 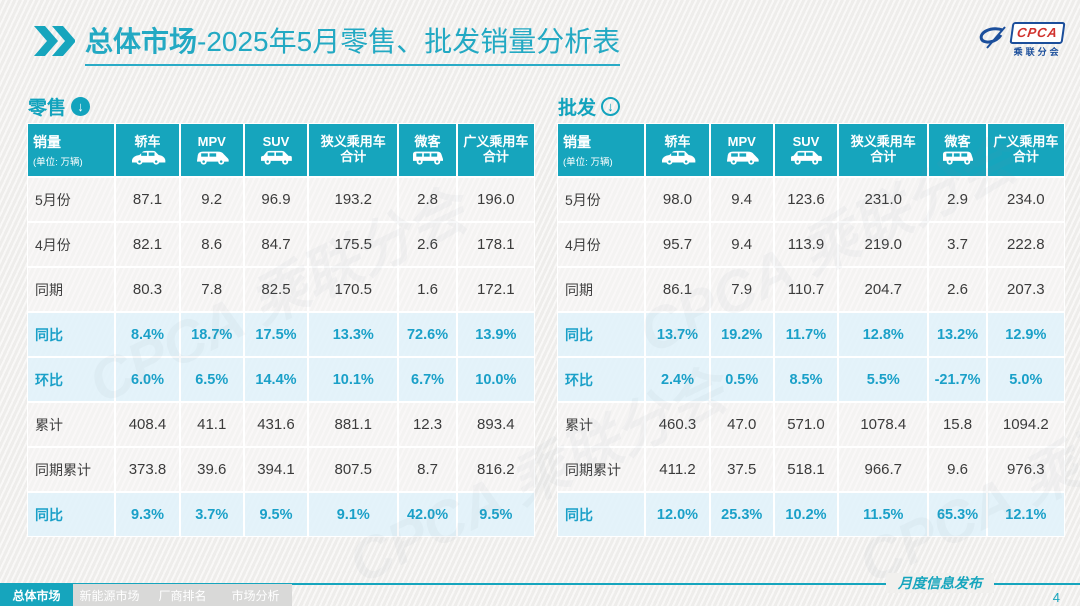 What do you see at coordinates (353, 379) in the screenshot?
I see `value-cell: 10.1%` at bounding box center [353, 379].